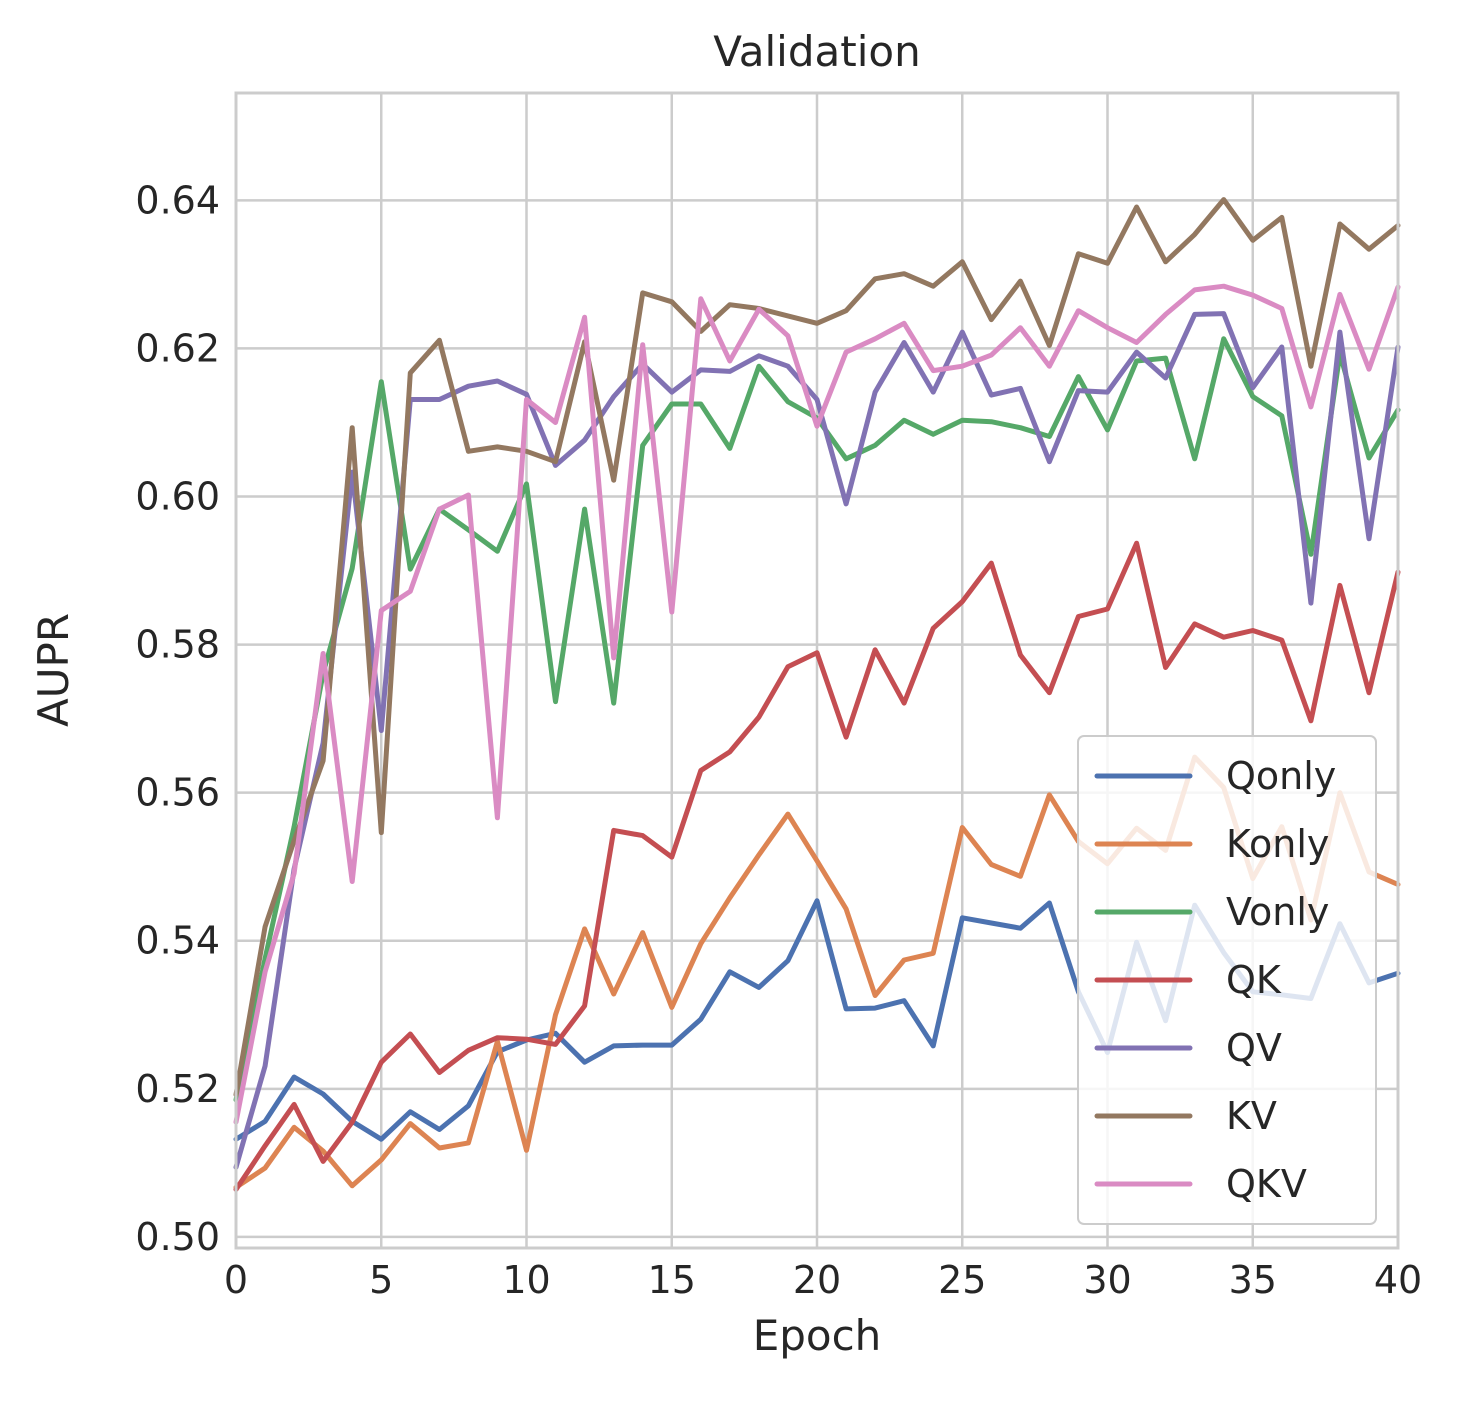 The image size is (1457, 1427). I want to click on x-axis-title: Epoch, so click(817, 1335).